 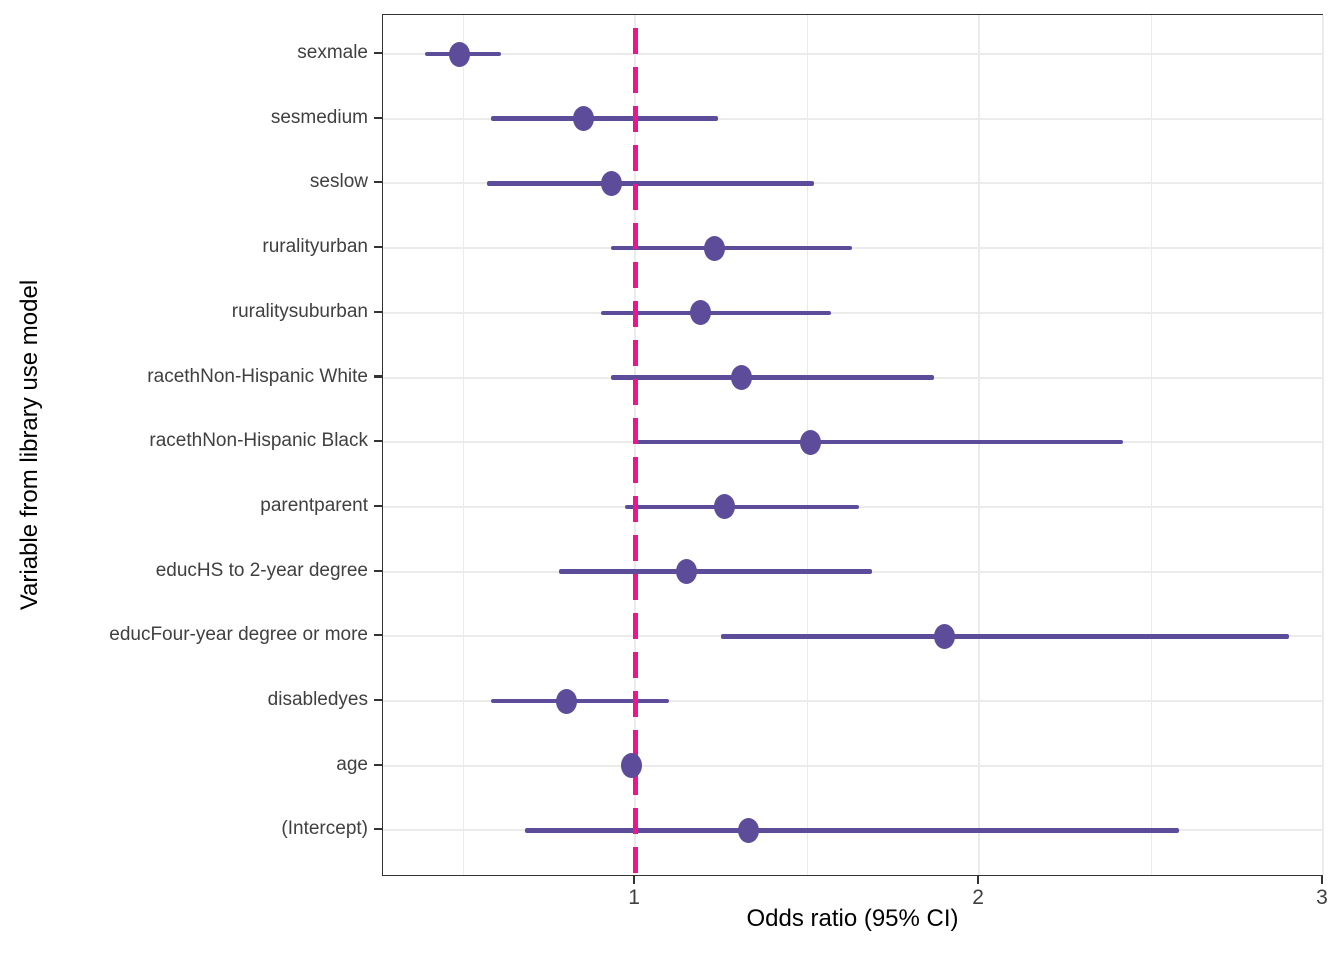 What do you see at coordinates (338, 182) in the screenshot?
I see `y-tick-label: seslow` at bounding box center [338, 182].